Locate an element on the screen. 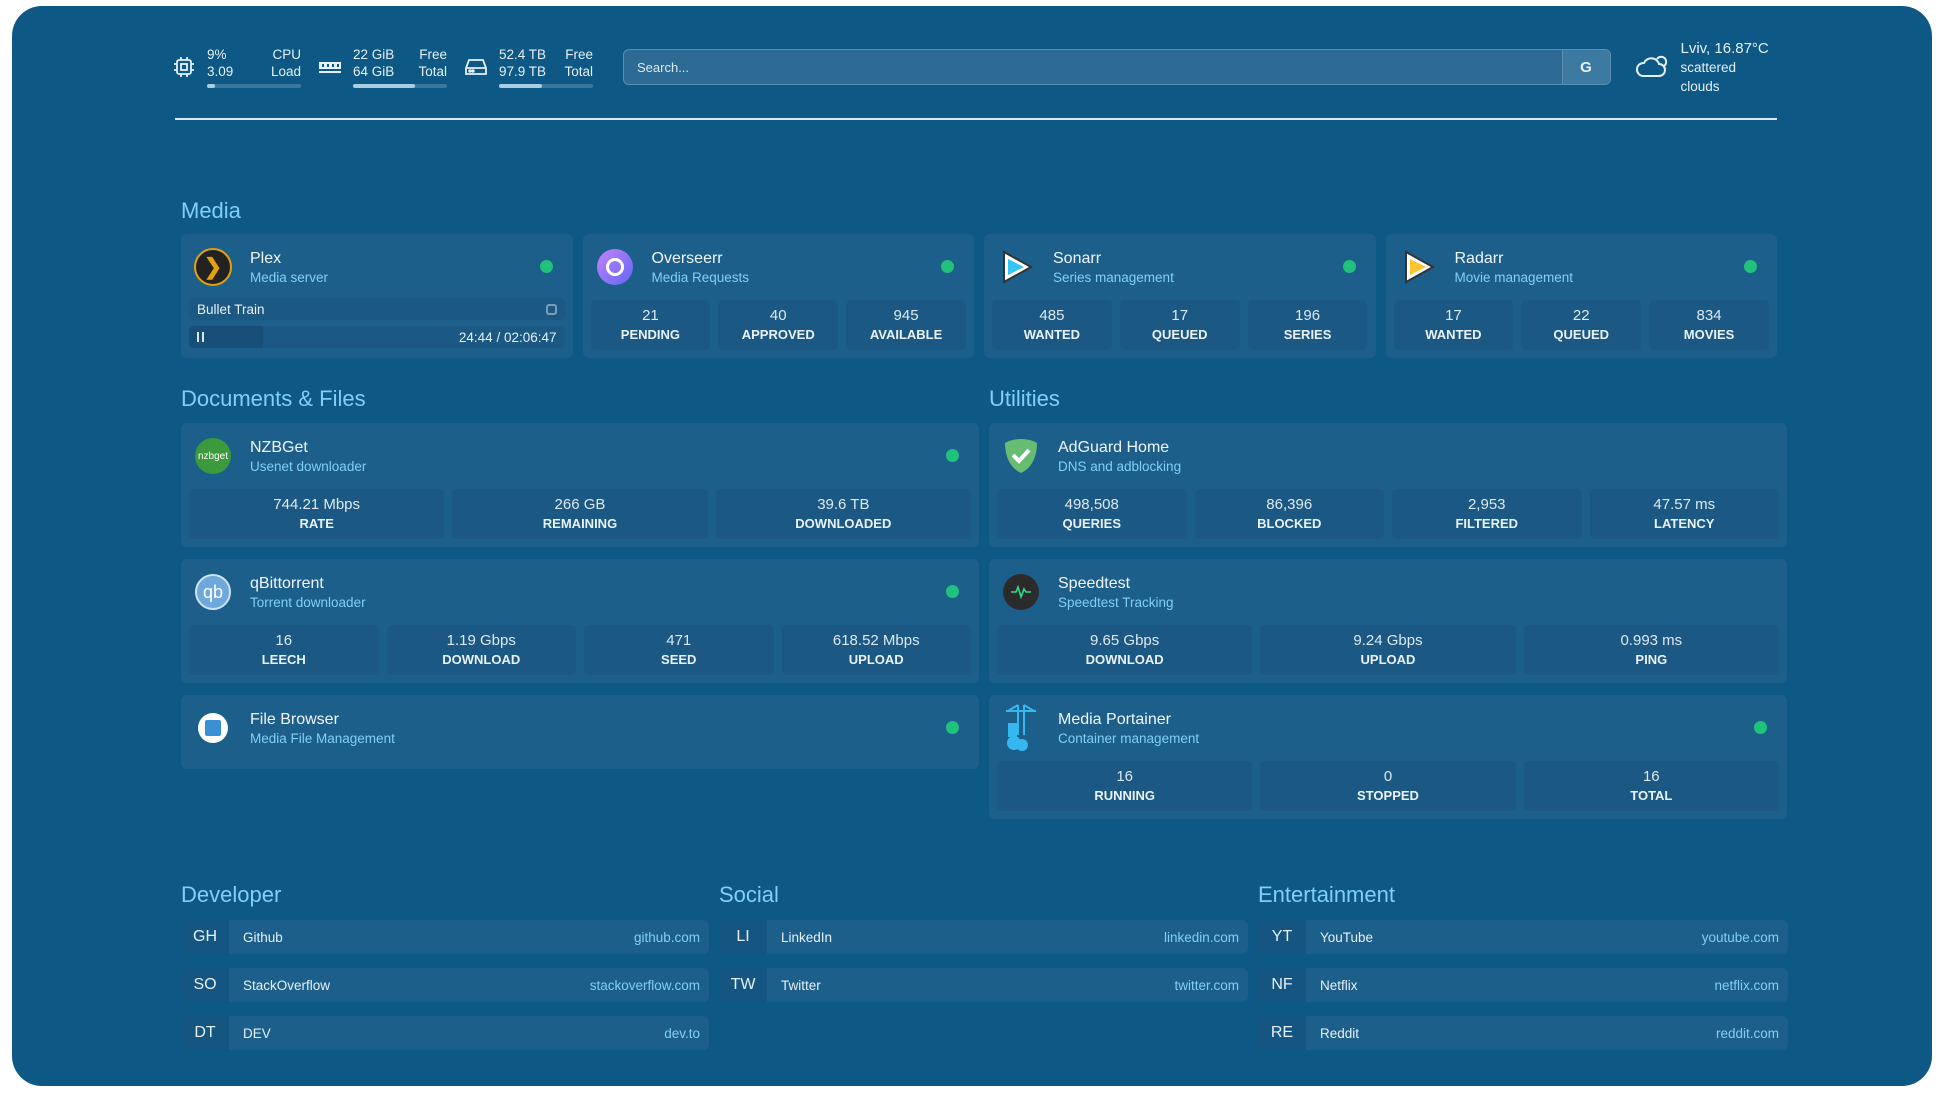  bookmark-name: DEV is located at coordinates (257, 1033).